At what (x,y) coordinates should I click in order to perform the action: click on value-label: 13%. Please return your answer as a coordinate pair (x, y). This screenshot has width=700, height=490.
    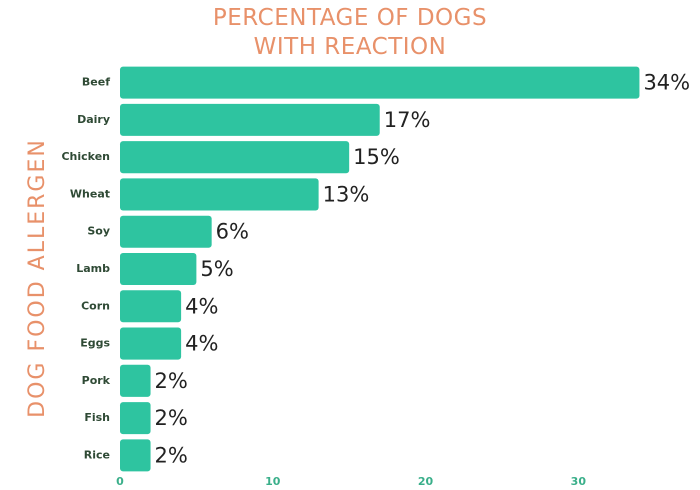
    Looking at the image, I should click on (346, 194).